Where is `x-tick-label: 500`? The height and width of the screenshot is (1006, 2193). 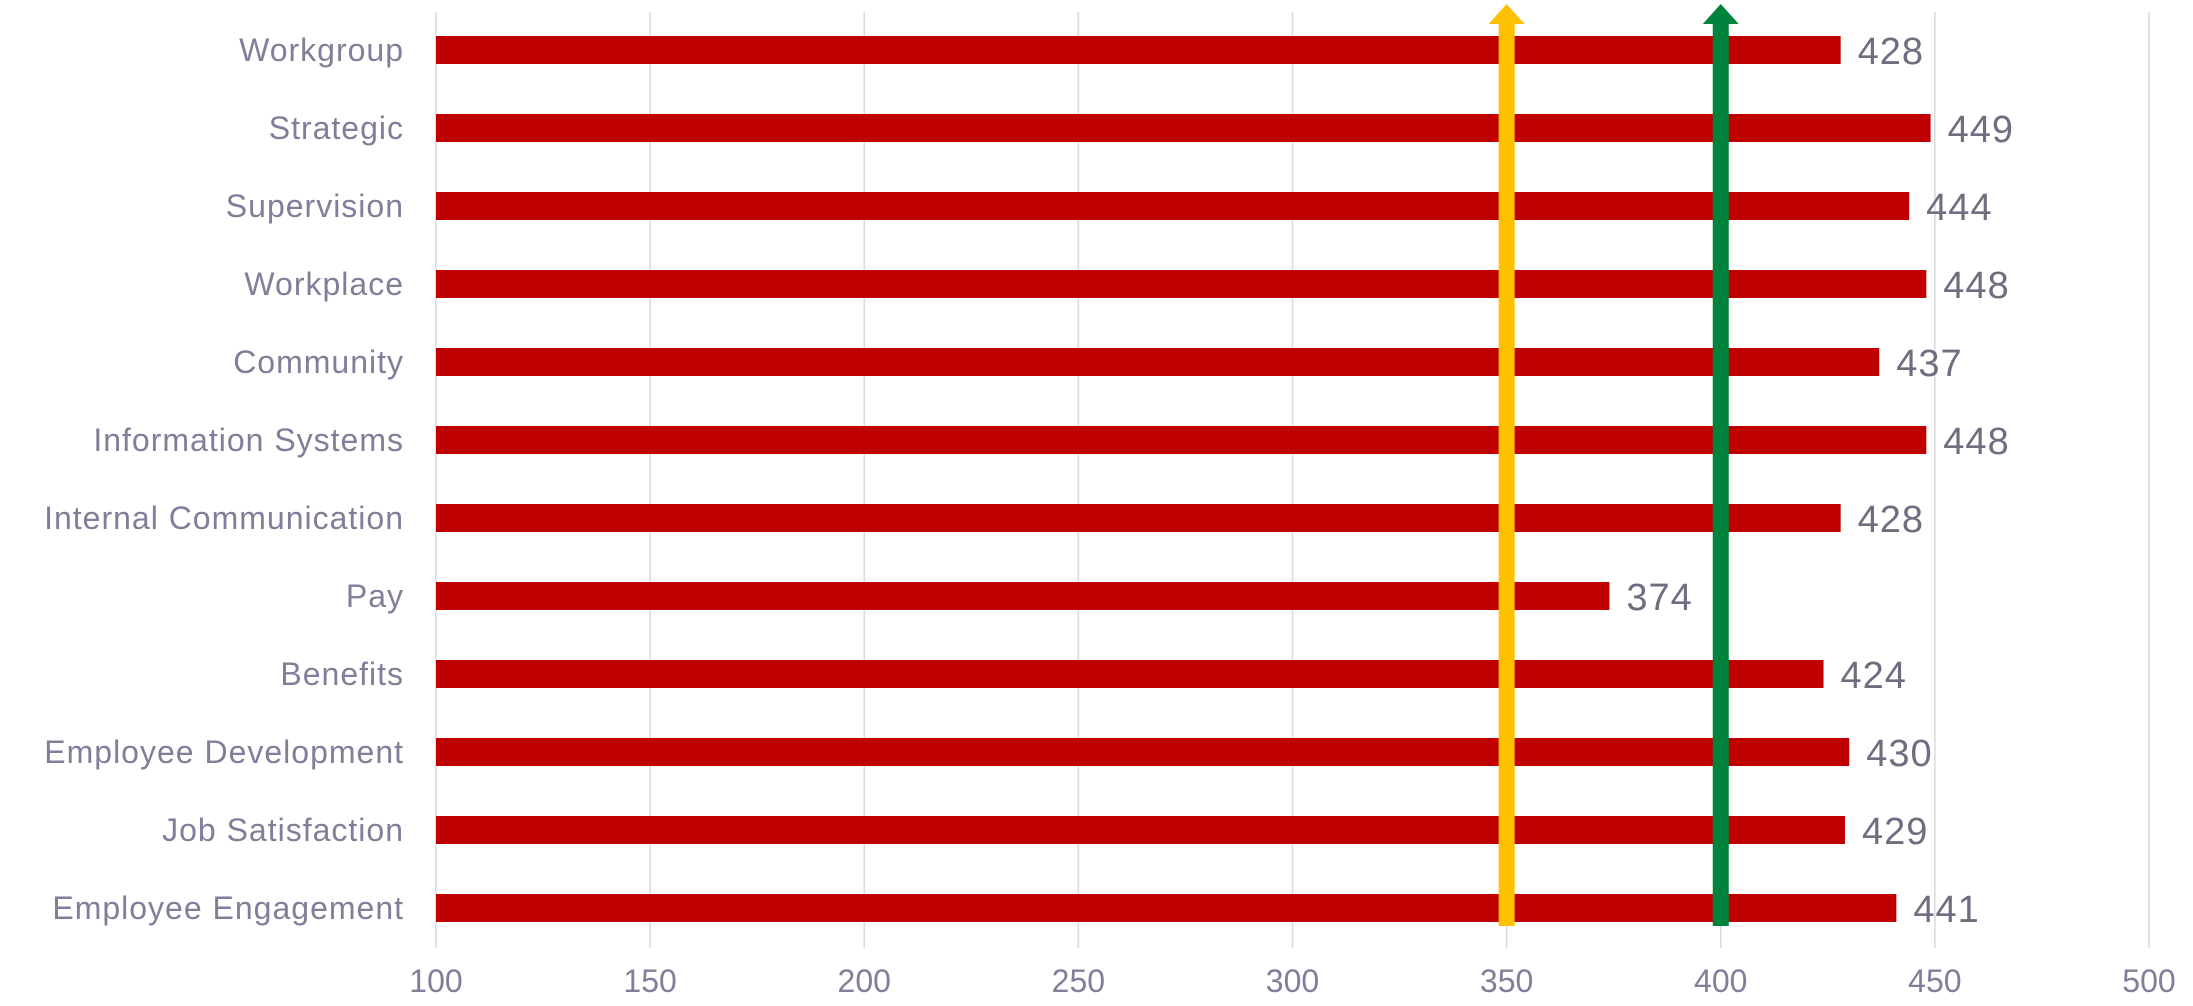
x-tick-label: 500 is located at coordinates (2148, 981).